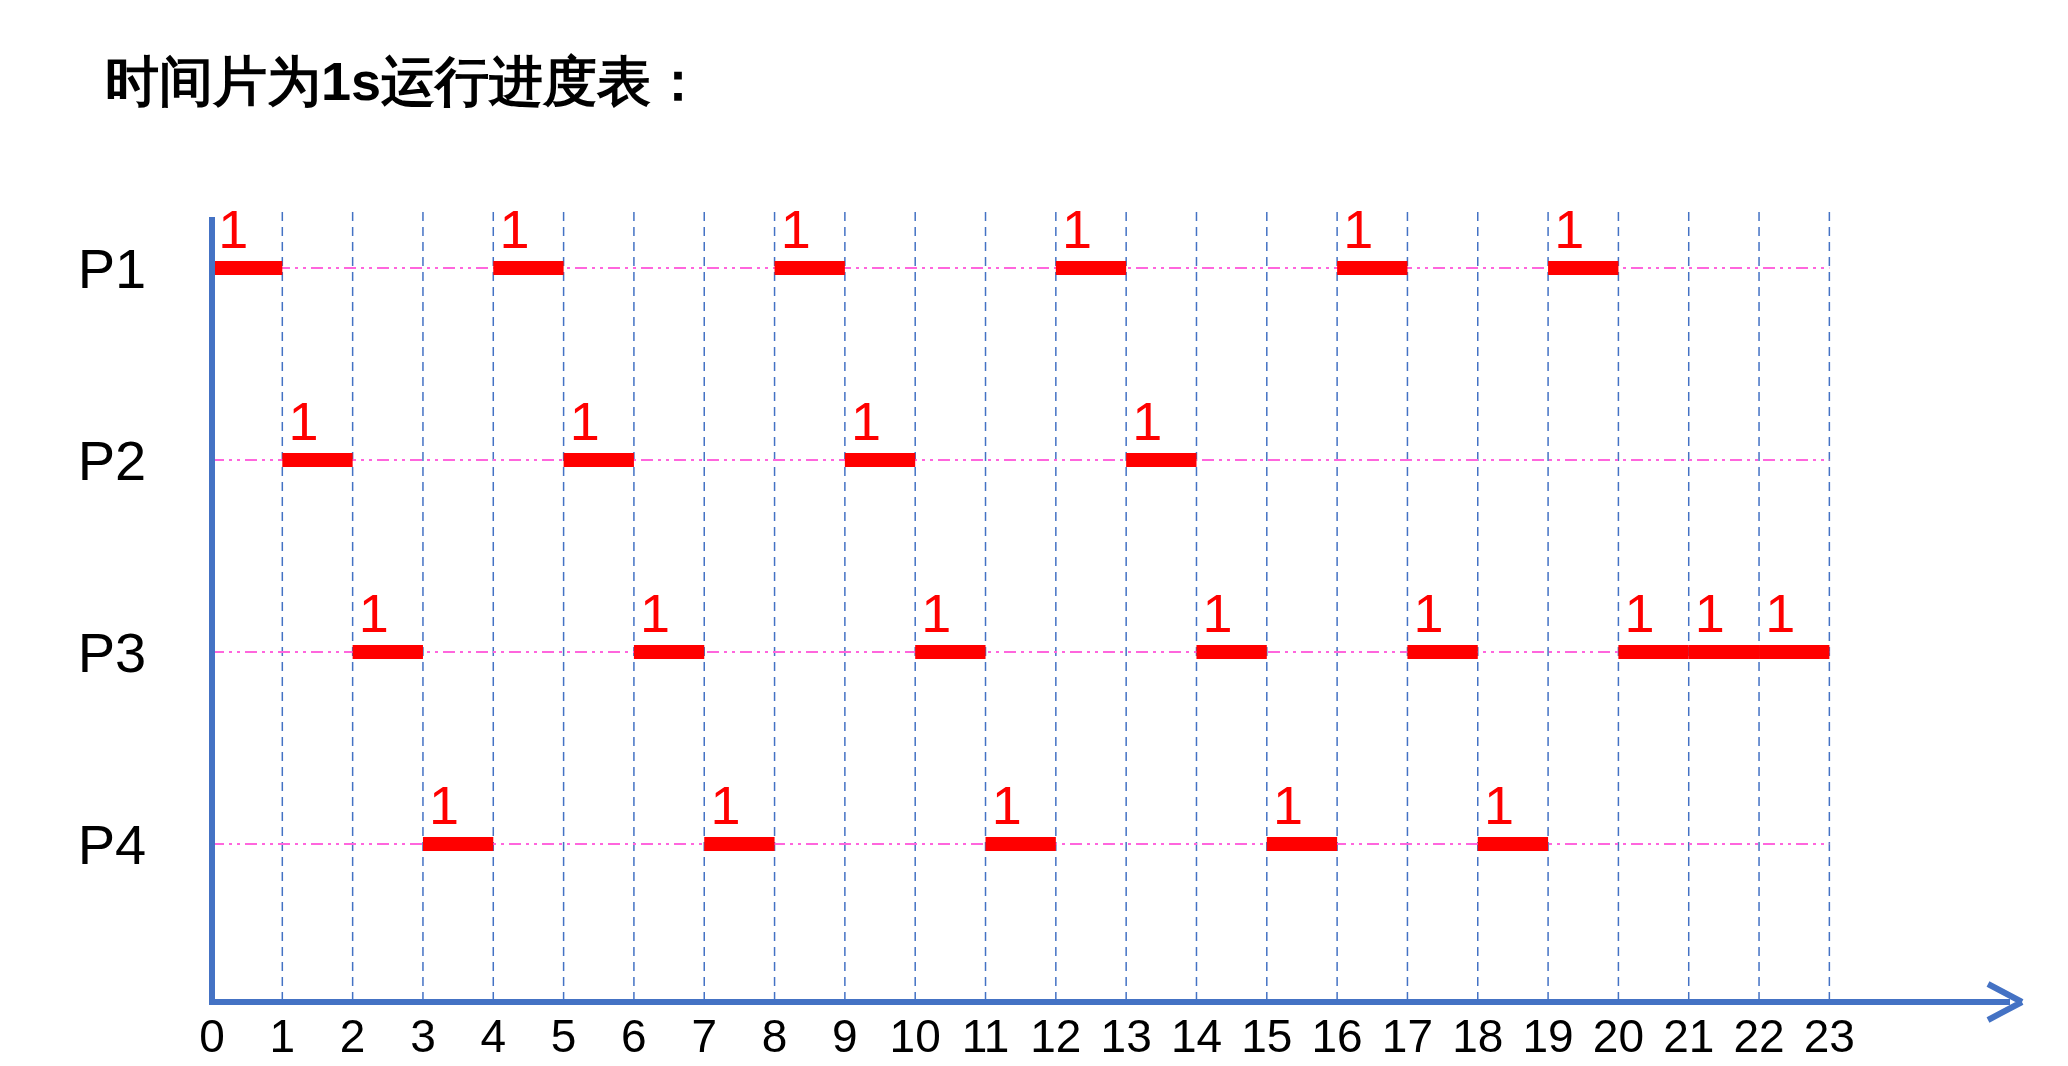  What do you see at coordinates (112, 844) in the screenshot?
I see `y-tick-label: P4` at bounding box center [112, 844].